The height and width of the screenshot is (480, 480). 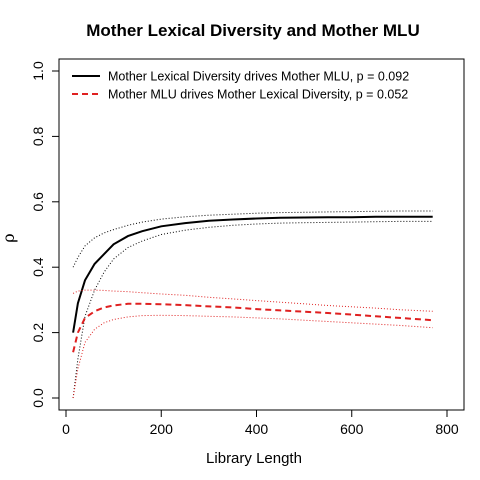 I want to click on x-tick-label: 600, so click(x=352, y=429).